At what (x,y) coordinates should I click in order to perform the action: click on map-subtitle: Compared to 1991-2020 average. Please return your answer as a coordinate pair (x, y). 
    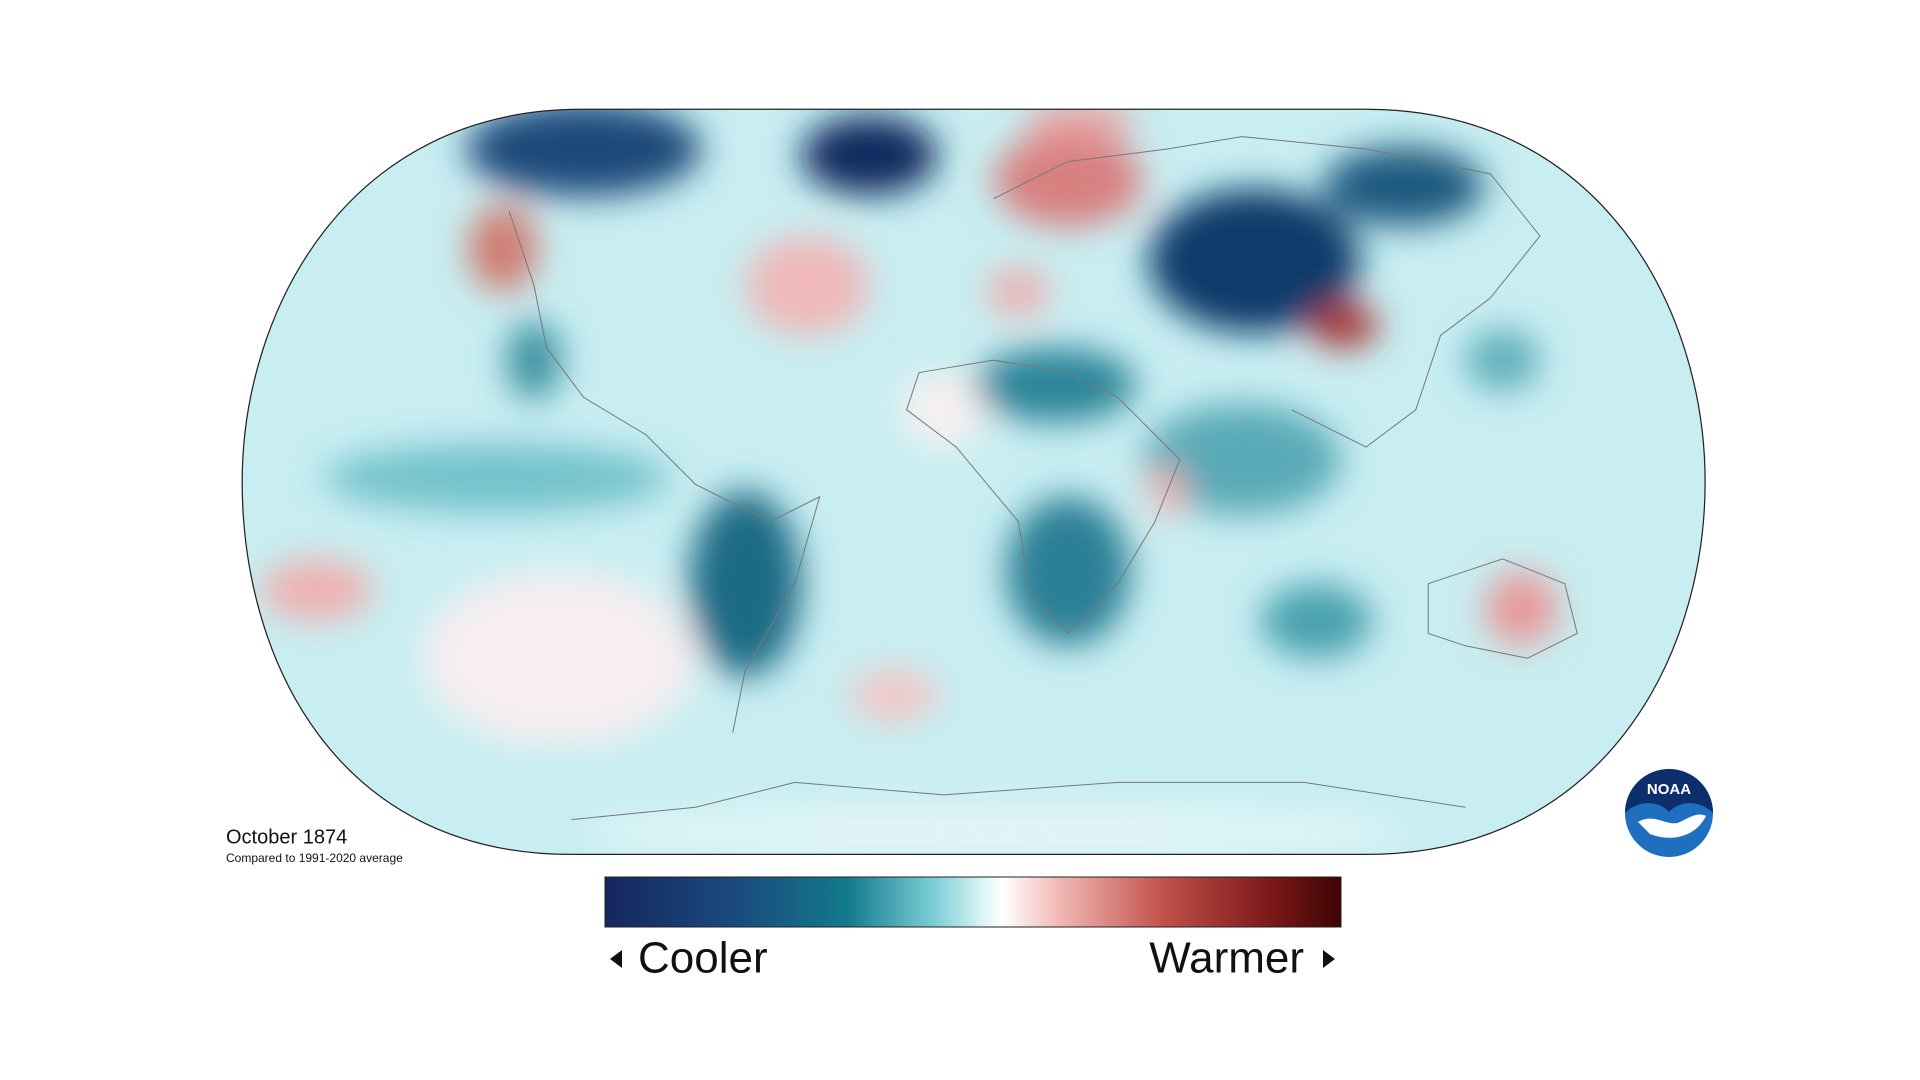
    Looking at the image, I should click on (314, 858).